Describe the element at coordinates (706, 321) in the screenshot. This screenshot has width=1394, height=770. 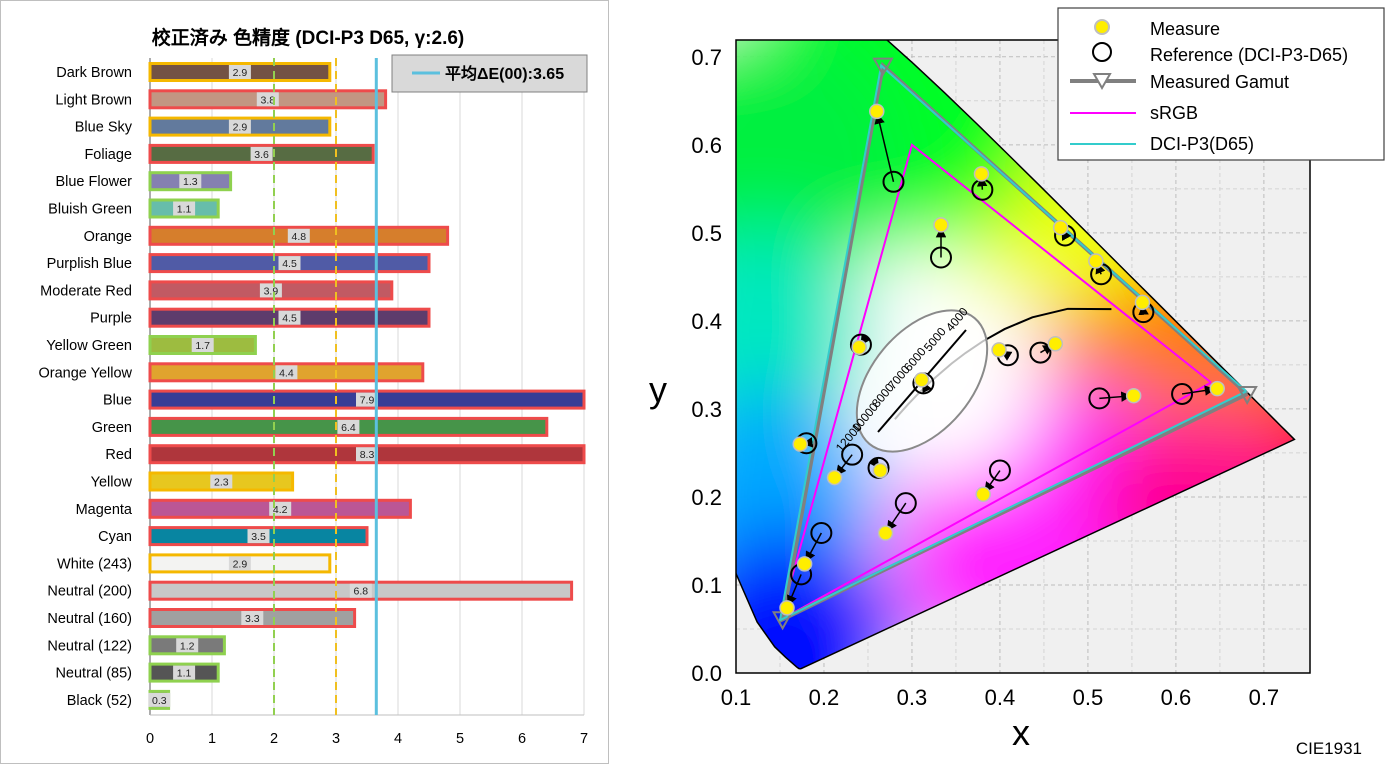
I see `cie-y-tick-label: 0.4` at that location.